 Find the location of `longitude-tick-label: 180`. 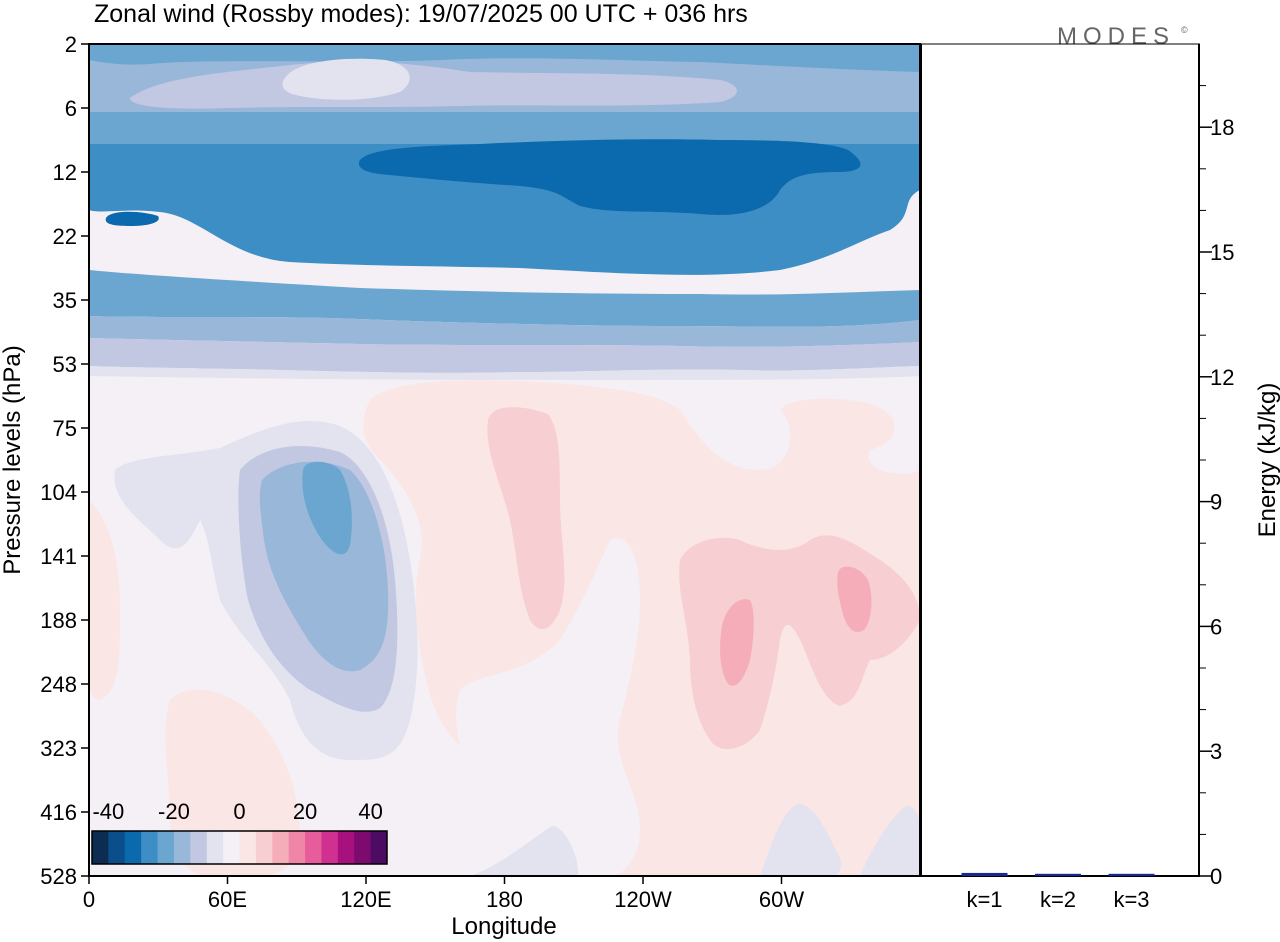

longitude-tick-label: 180 is located at coordinates (504, 899).